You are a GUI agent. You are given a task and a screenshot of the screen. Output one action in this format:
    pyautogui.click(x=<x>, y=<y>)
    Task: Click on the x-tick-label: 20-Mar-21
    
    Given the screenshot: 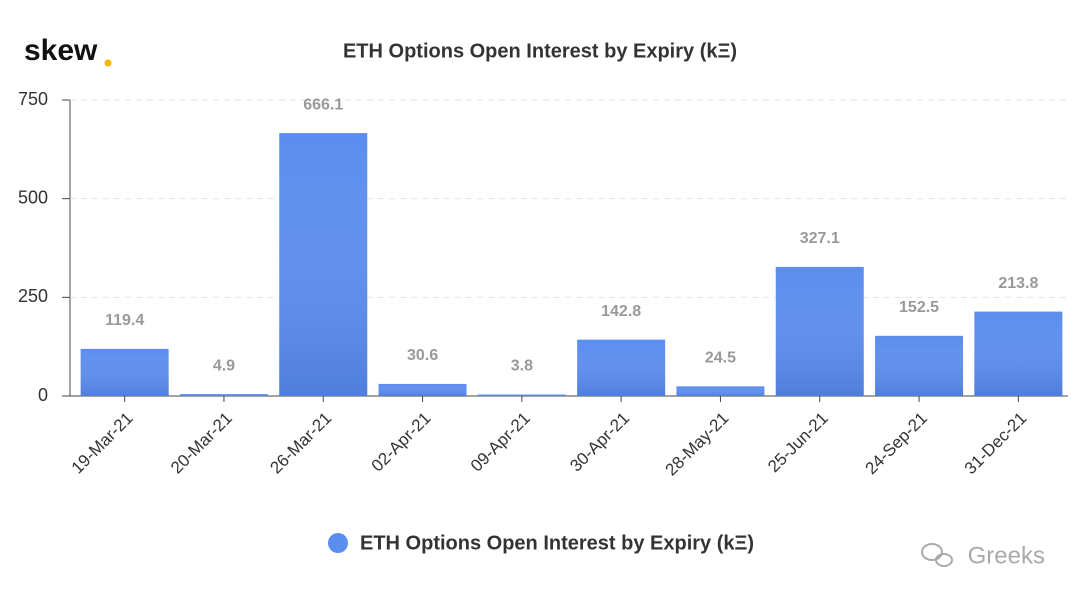 What is the action you would take?
    pyautogui.click(x=201, y=443)
    